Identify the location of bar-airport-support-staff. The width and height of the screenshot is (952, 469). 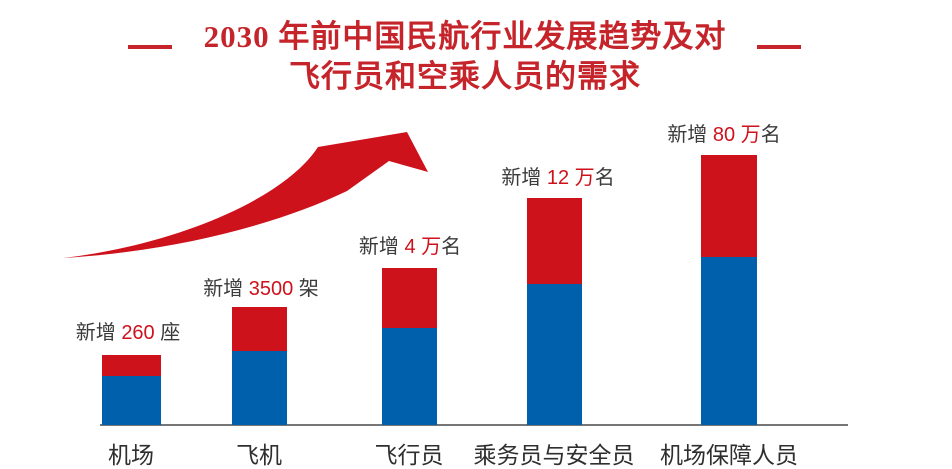
(729, 290).